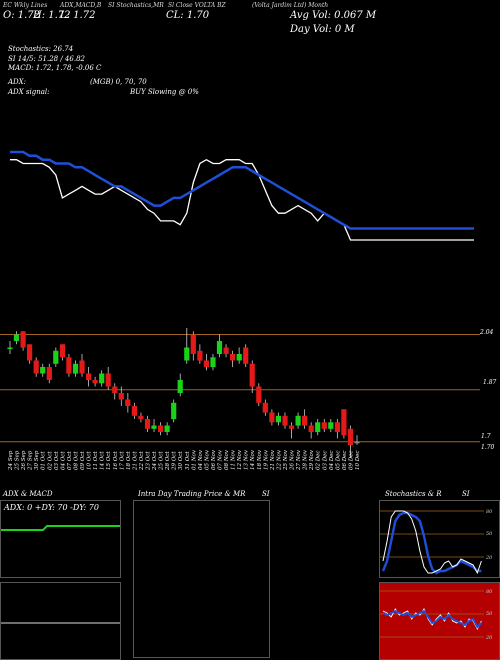  Describe the element at coordinates (29, 92) in the screenshot. I see `adx-signal-label: ADX signal:` at that location.